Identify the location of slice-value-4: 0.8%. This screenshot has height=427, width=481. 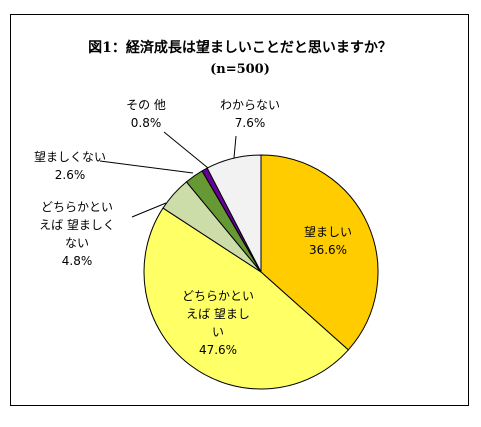
(146, 123).